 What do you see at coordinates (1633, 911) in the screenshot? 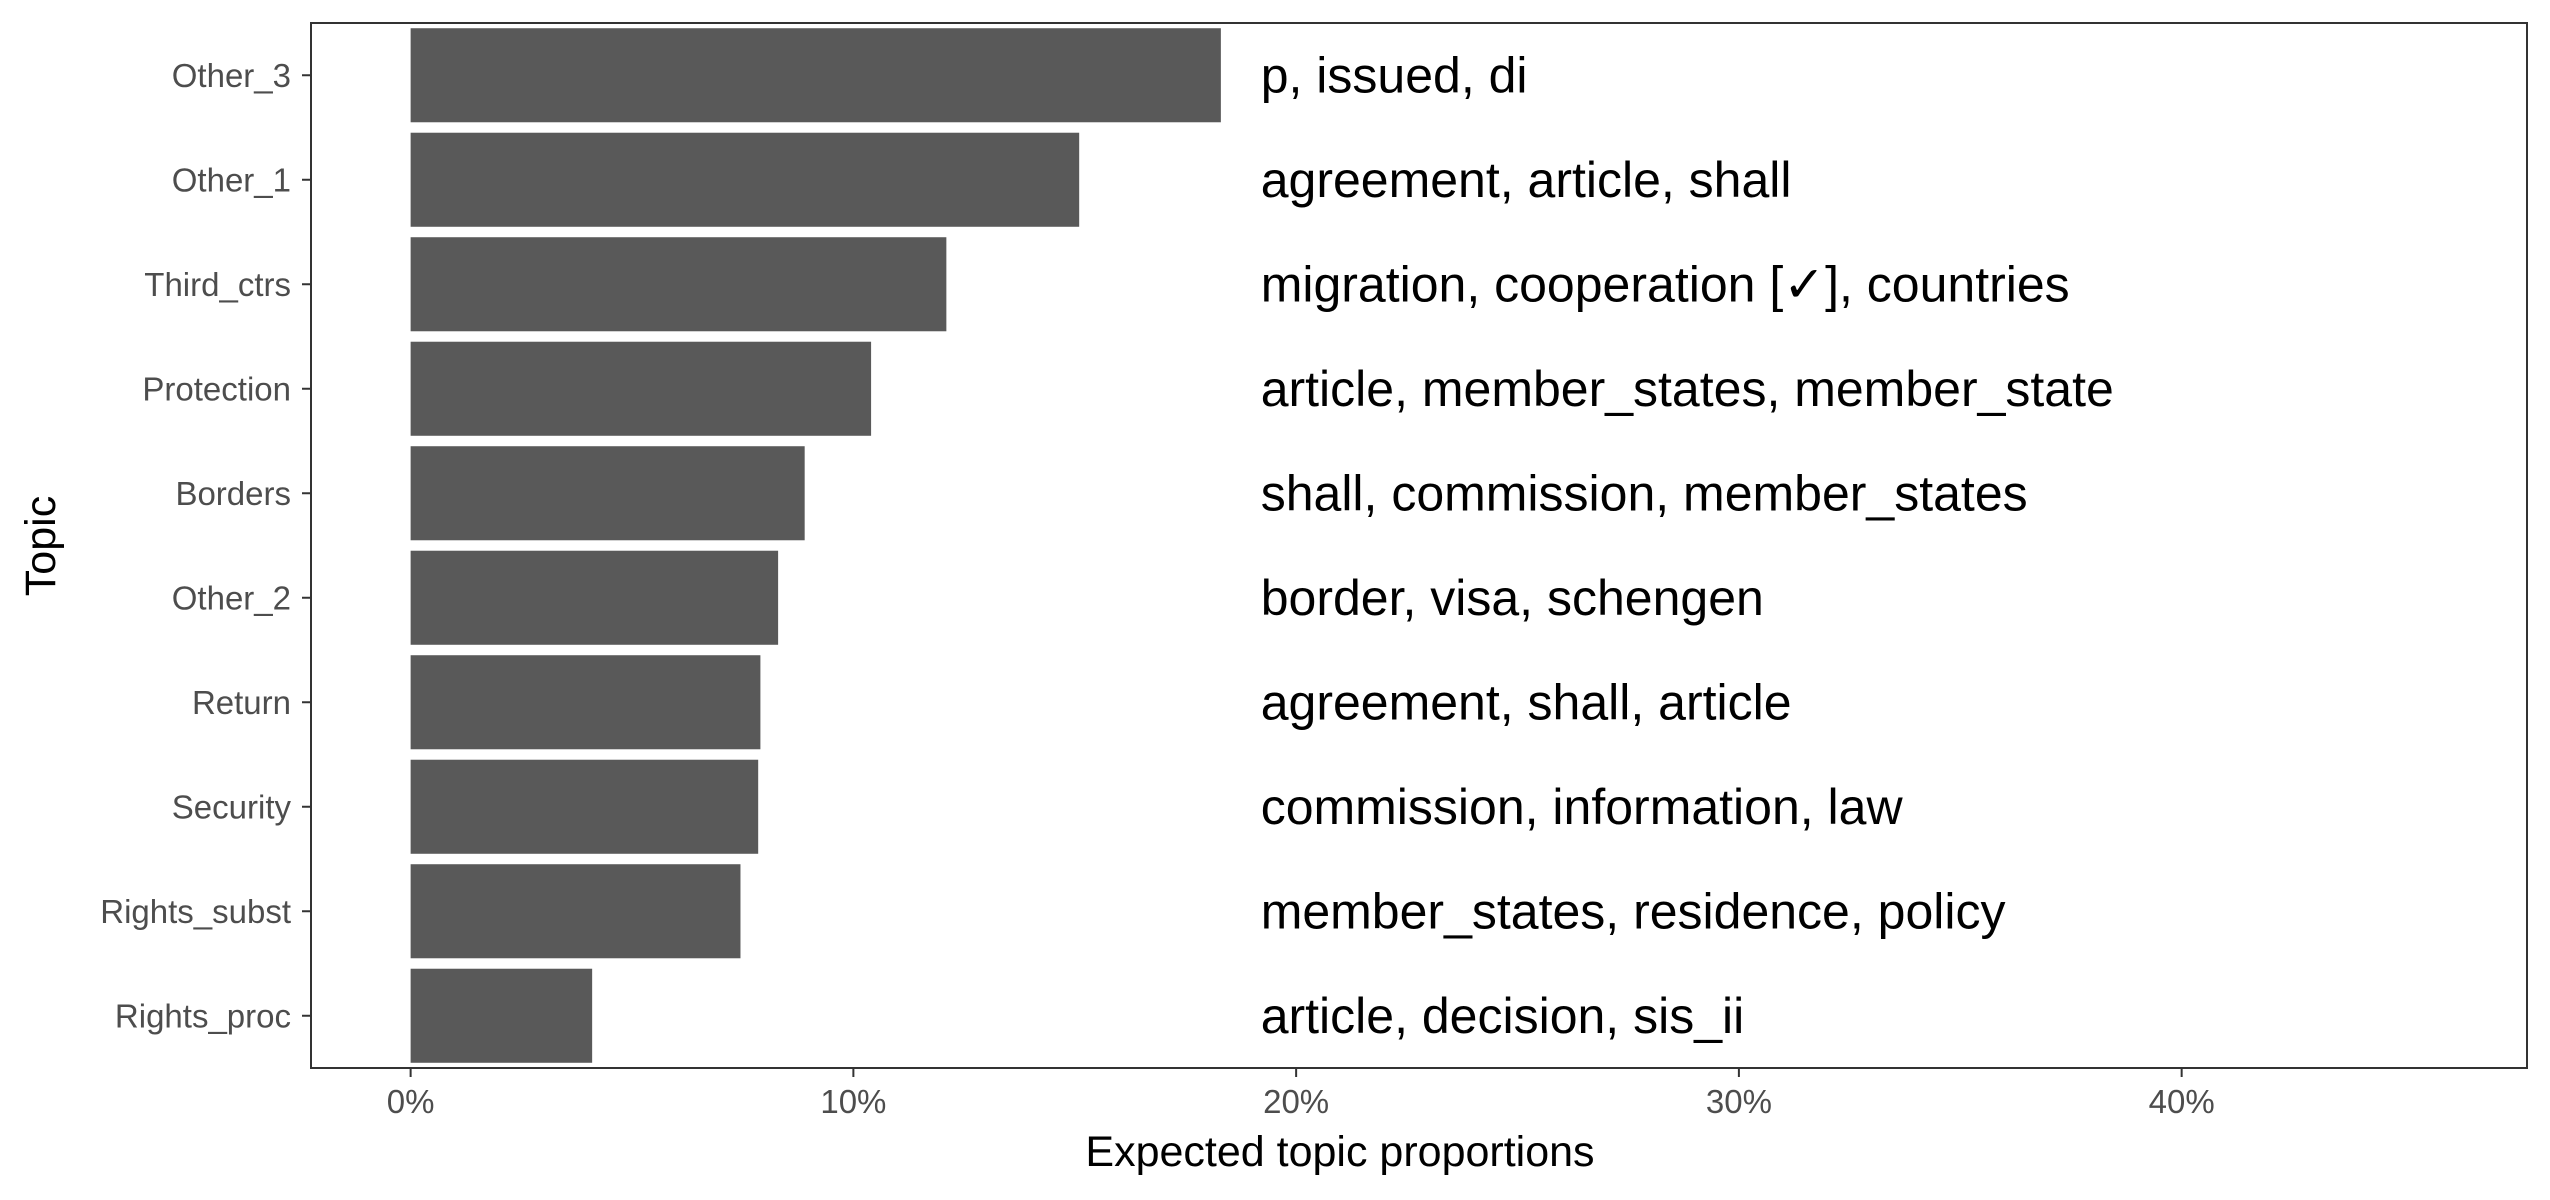
I see `annotation-rights_subst: member_states, residence, policy` at bounding box center [1633, 911].